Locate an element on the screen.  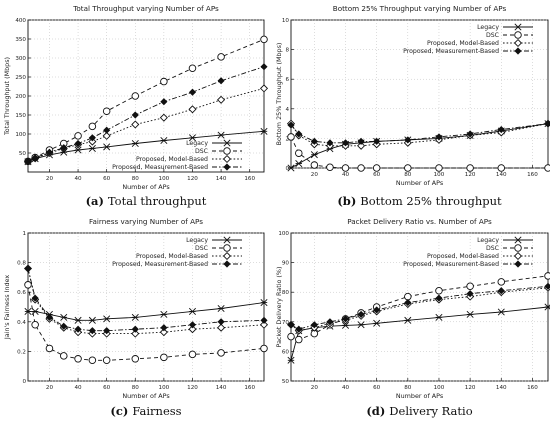
y-tick-label: 2 is located at coordinates (287, 139).